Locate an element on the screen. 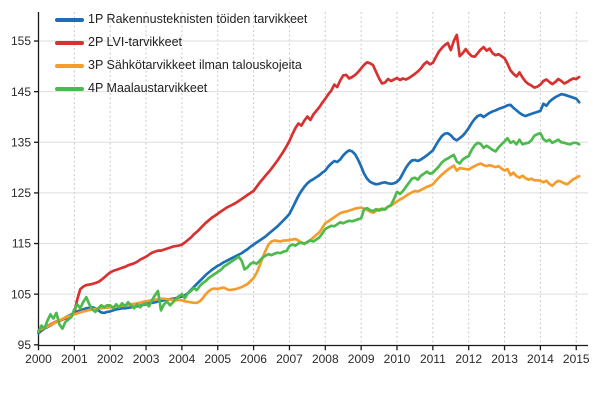  svg-text: 145 is located at coordinates (21, 92).